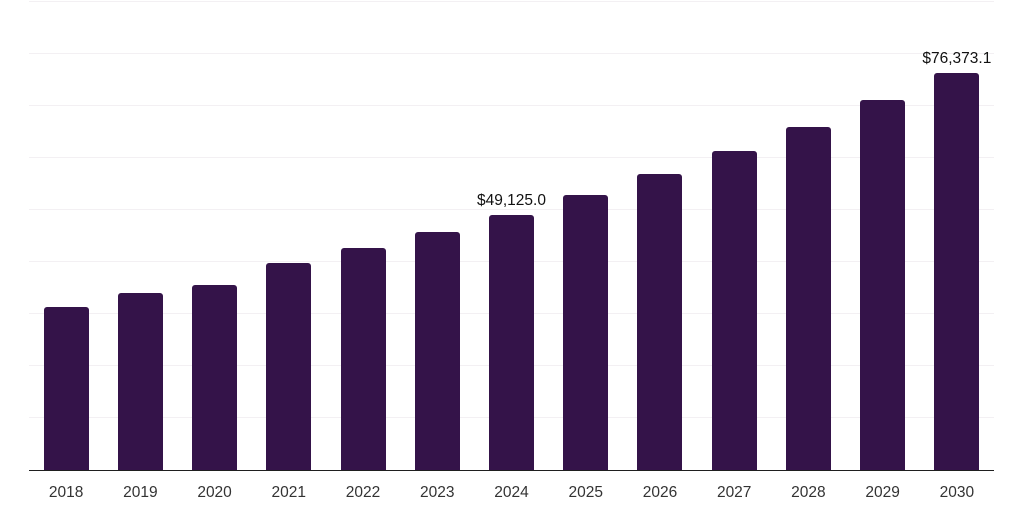 The height and width of the screenshot is (512, 1024). I want to click on data-label-2030: $76,373.1, so click(957, 58).